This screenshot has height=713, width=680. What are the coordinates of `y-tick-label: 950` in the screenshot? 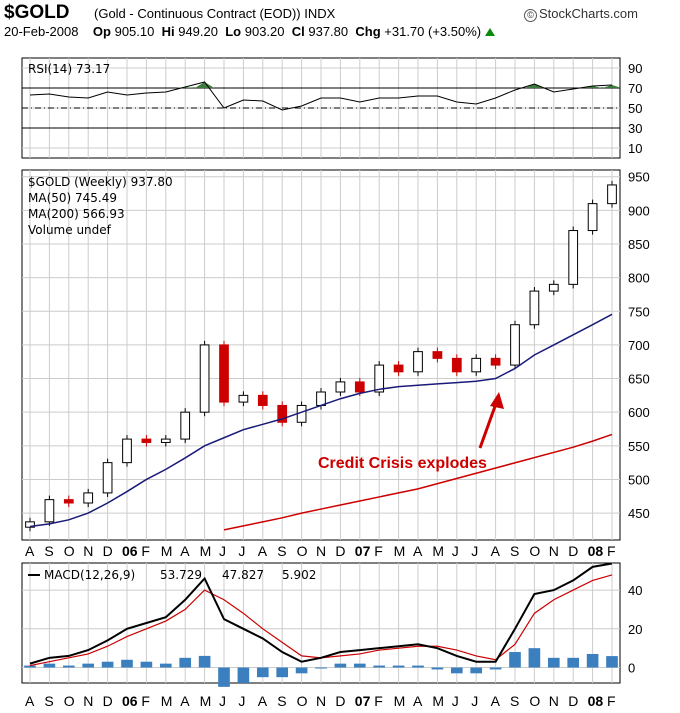 It's located at (639, 177).